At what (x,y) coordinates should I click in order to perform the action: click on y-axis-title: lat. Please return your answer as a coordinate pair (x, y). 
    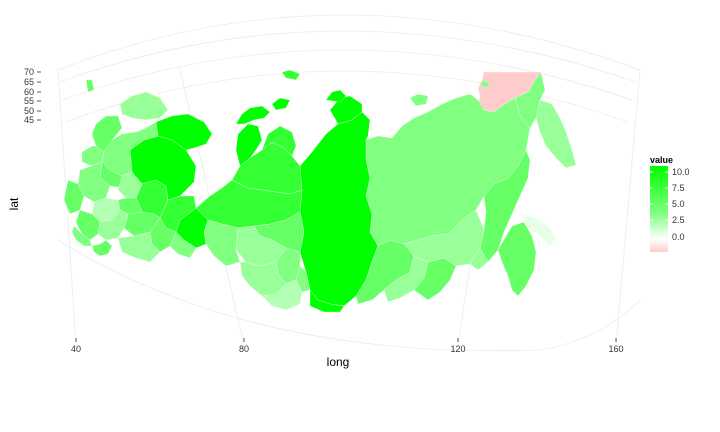
    Looking at the image, I should click on (14, 203).